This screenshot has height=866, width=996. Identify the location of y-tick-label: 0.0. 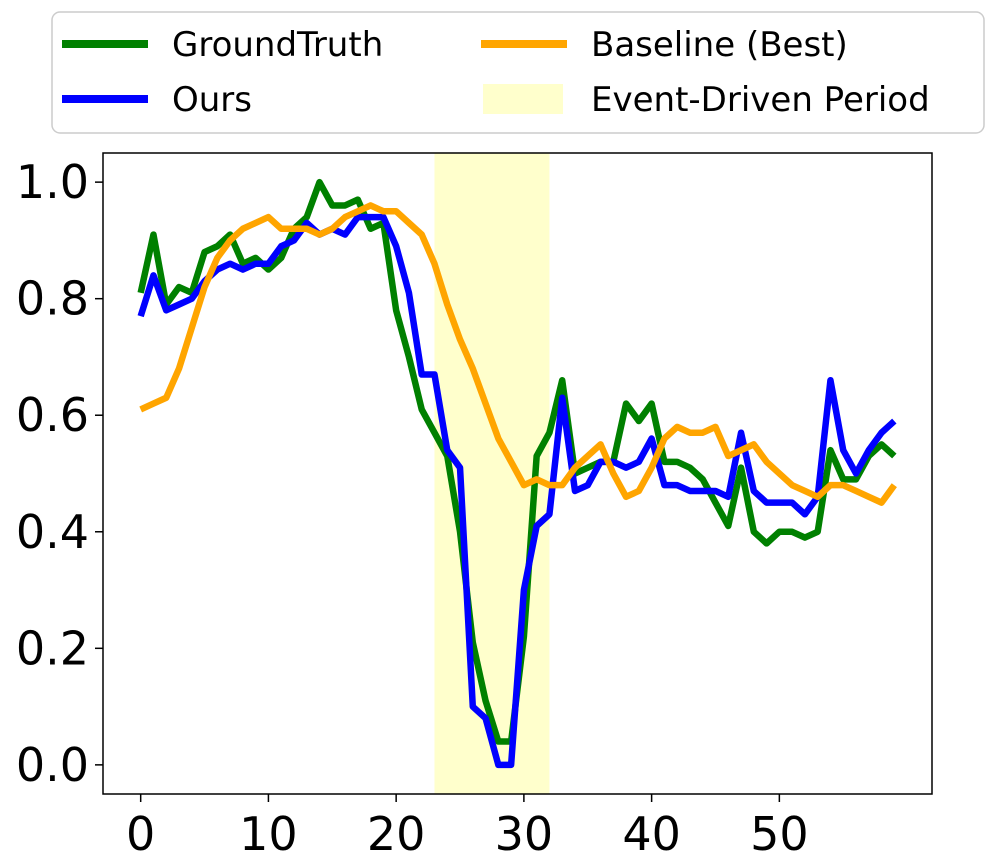
(52, 765).